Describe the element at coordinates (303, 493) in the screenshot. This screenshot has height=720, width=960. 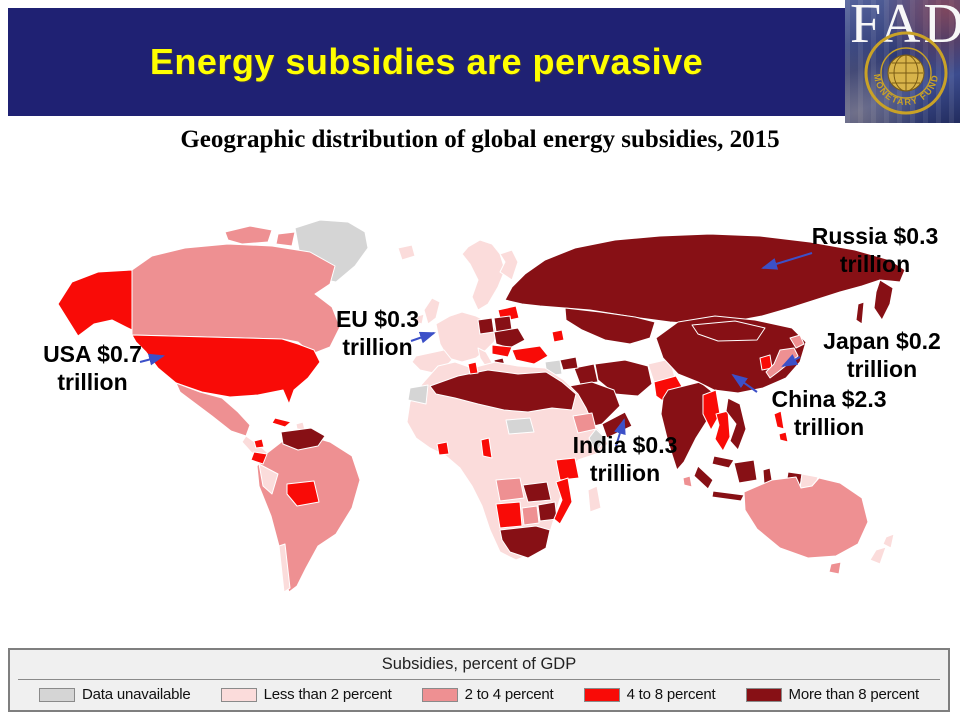
I see `region-bolivia` at that location.